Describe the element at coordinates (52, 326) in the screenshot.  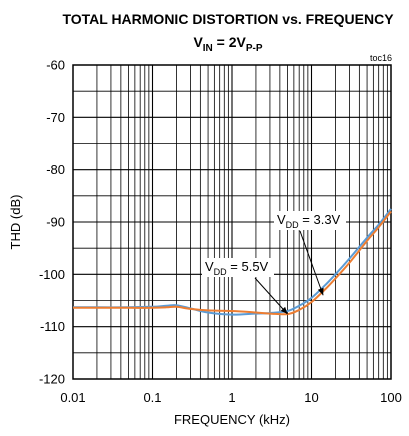
I see `y-tick-label: -110` at that location.